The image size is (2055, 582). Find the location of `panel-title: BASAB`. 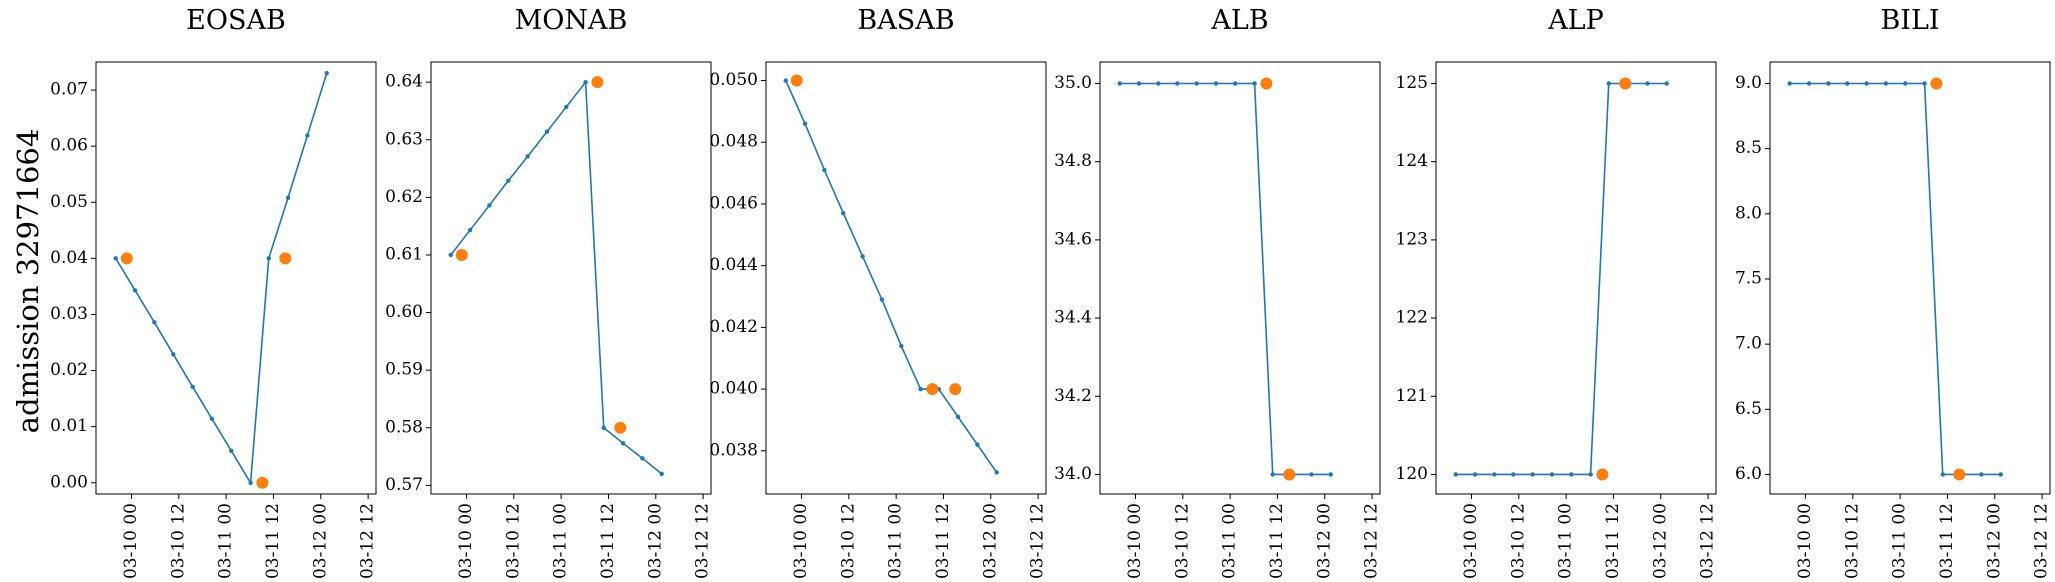

panel-title: BASAB is located at coordinates (905, 20).